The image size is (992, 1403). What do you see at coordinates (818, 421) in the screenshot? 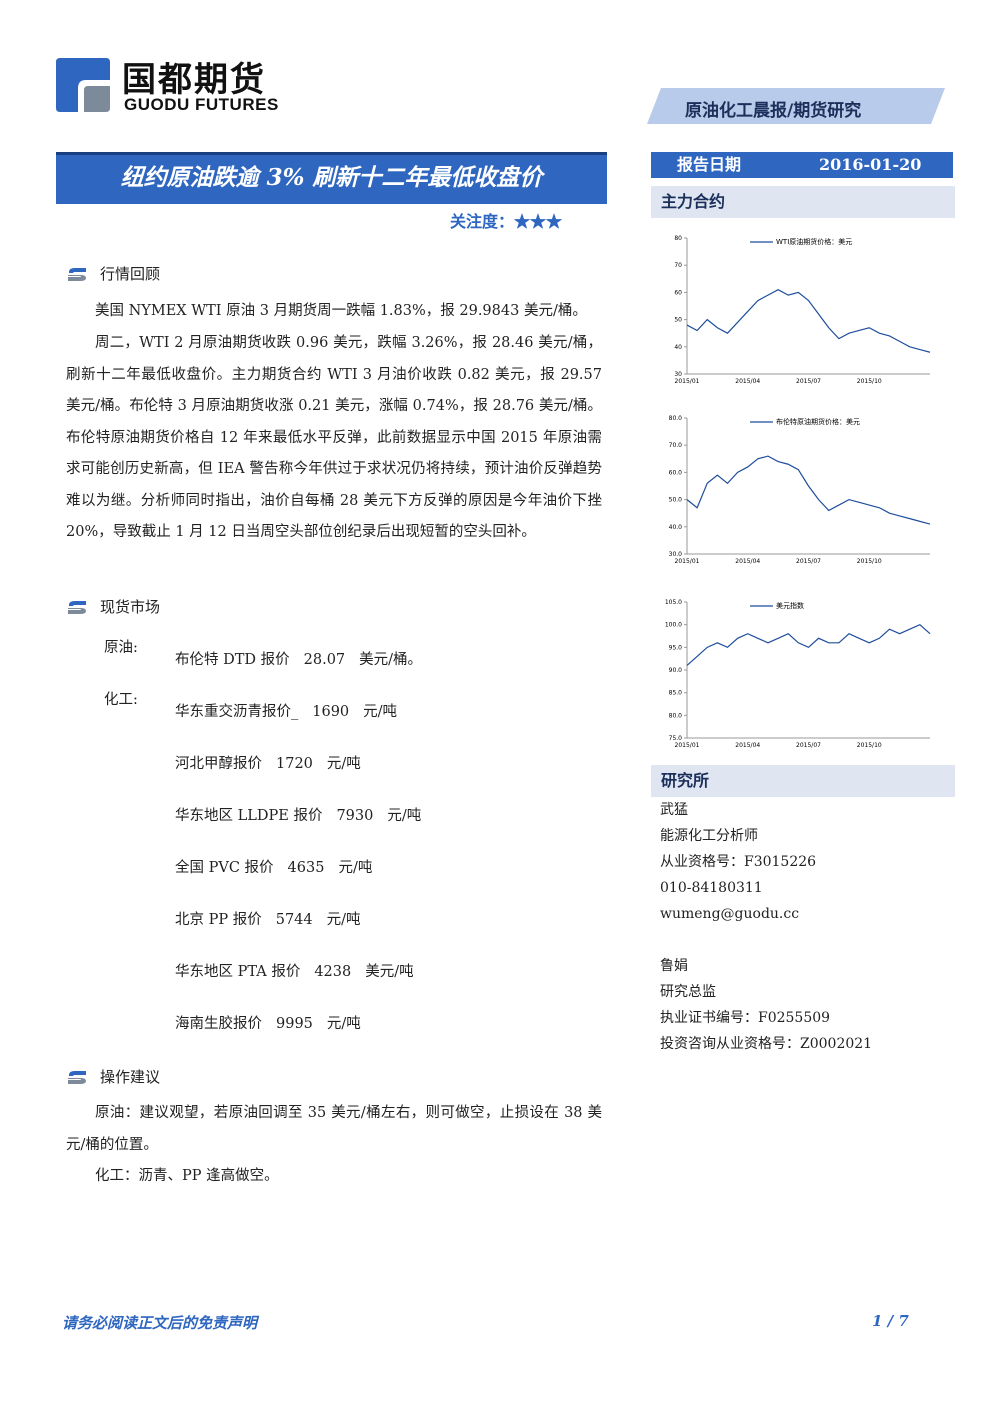
I see `legend-label: 布伦特原油期货价格：美元` at bounding box center [818, 421].